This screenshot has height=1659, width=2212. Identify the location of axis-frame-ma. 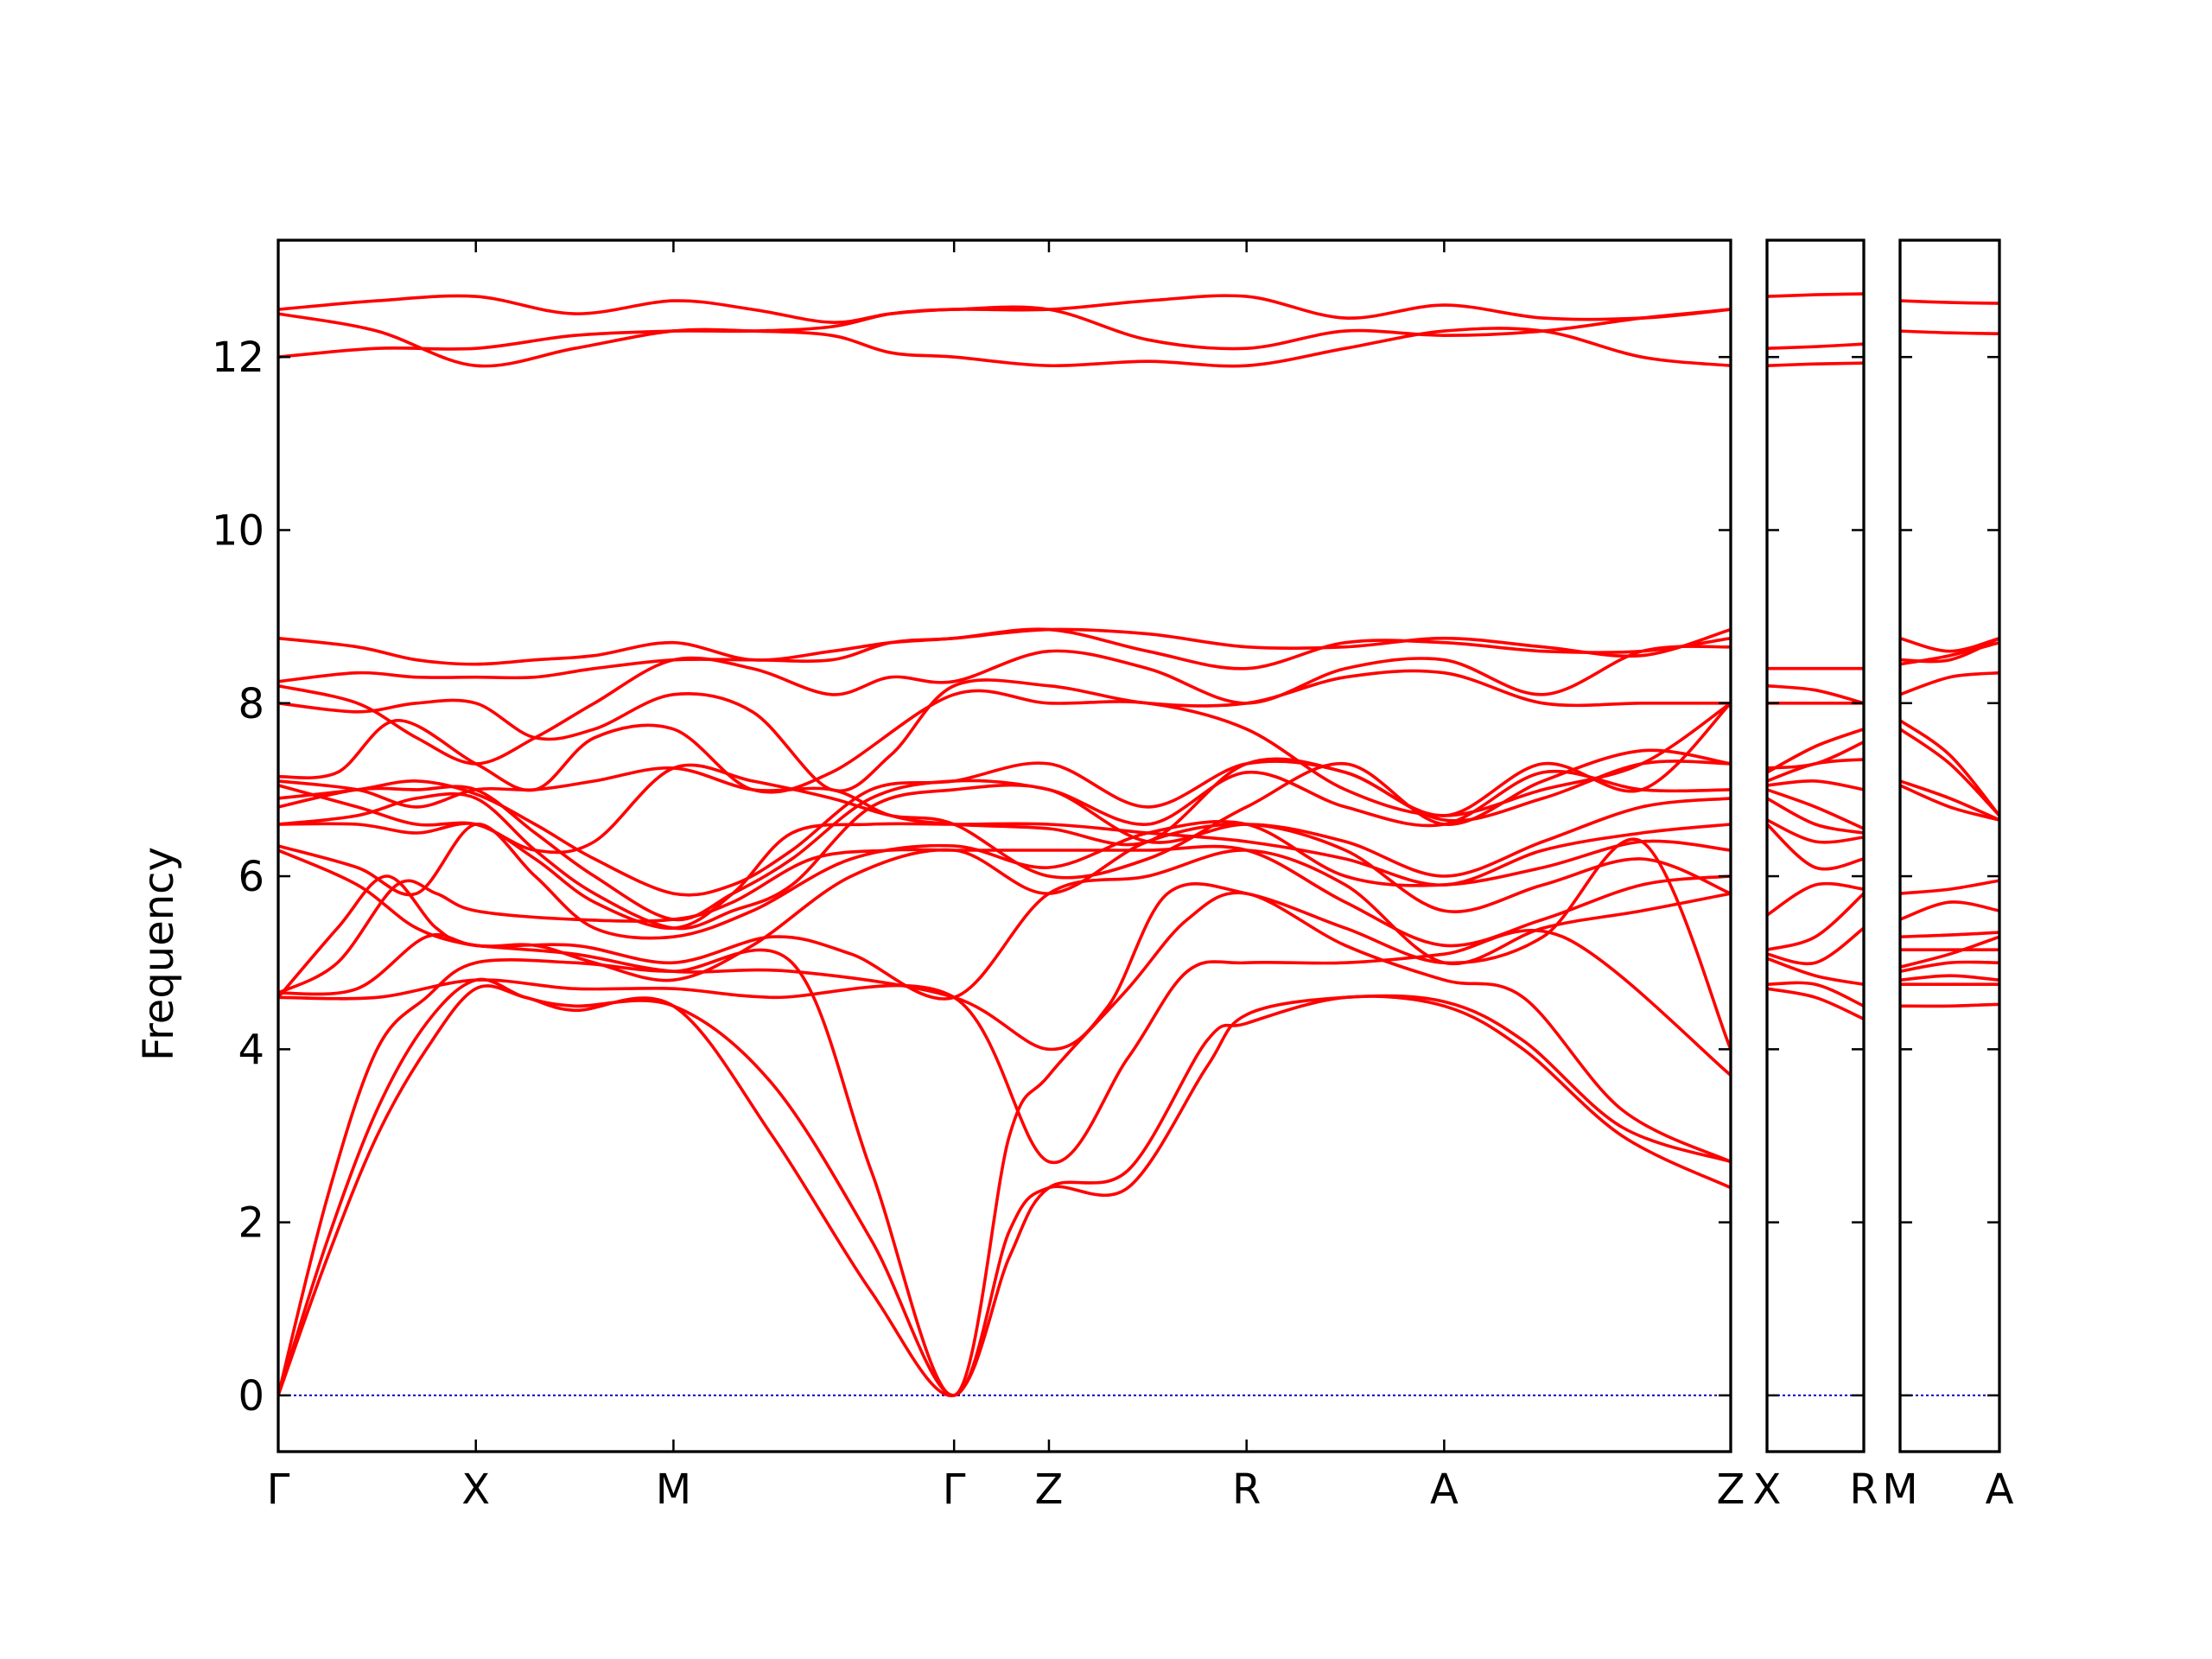
(1949, 845).